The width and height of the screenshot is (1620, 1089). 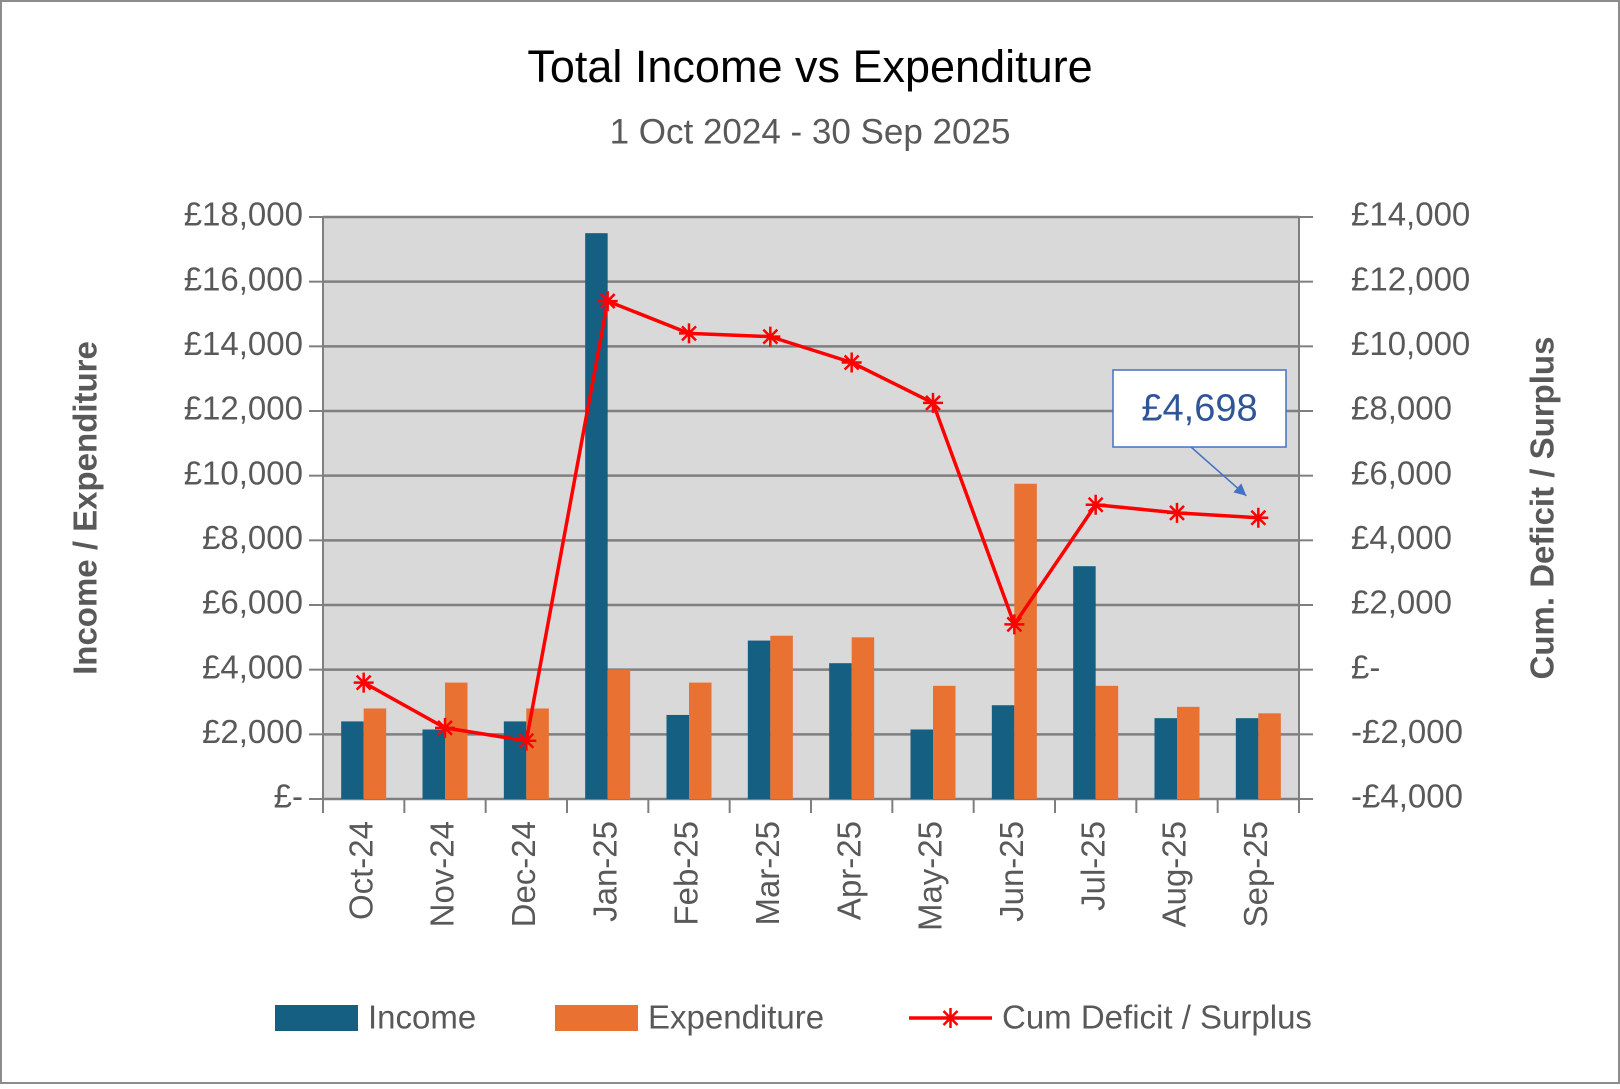 I want to click on y2-tick-label: £8,000, so click(x=1401, y=408).